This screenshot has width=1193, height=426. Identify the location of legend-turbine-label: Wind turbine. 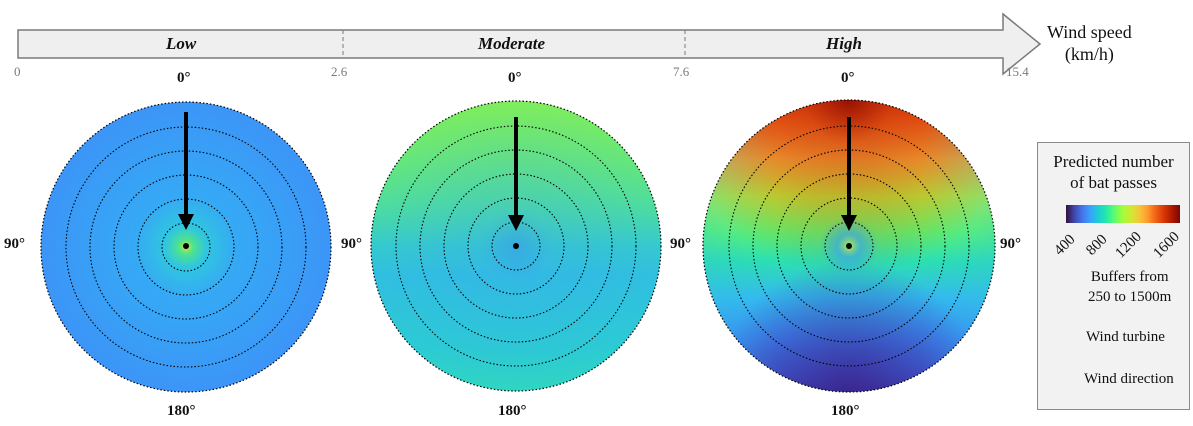
(1125, 337).